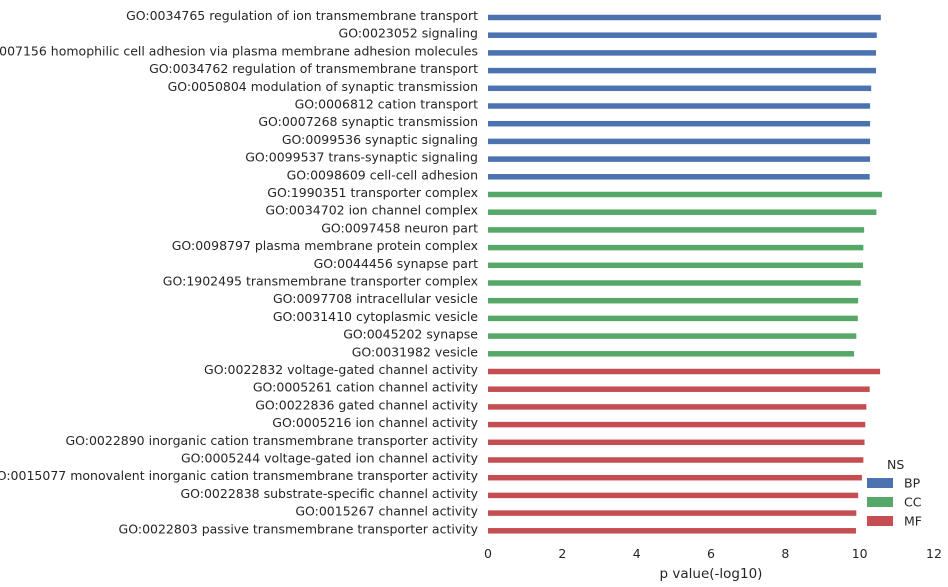 This screenshot has width=948, height=587. Describe the element at coordinates (637, 553) in the screenshot. I see `x-tick-label: 4` at that location.